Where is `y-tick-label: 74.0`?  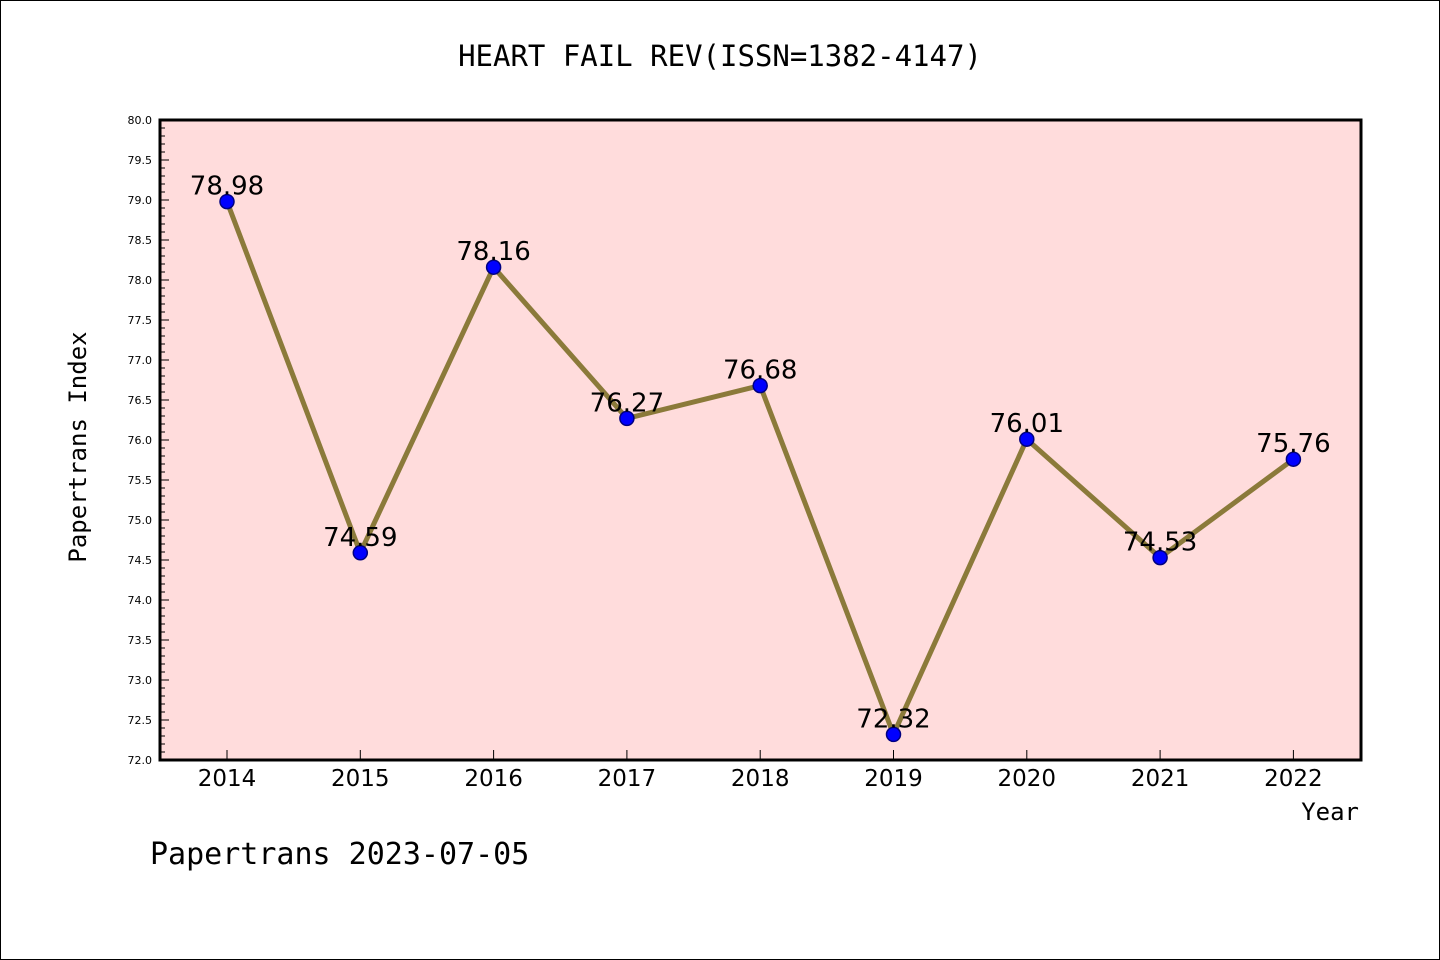
y-tick-label: 74.0 is located at coordinates (140, 600).